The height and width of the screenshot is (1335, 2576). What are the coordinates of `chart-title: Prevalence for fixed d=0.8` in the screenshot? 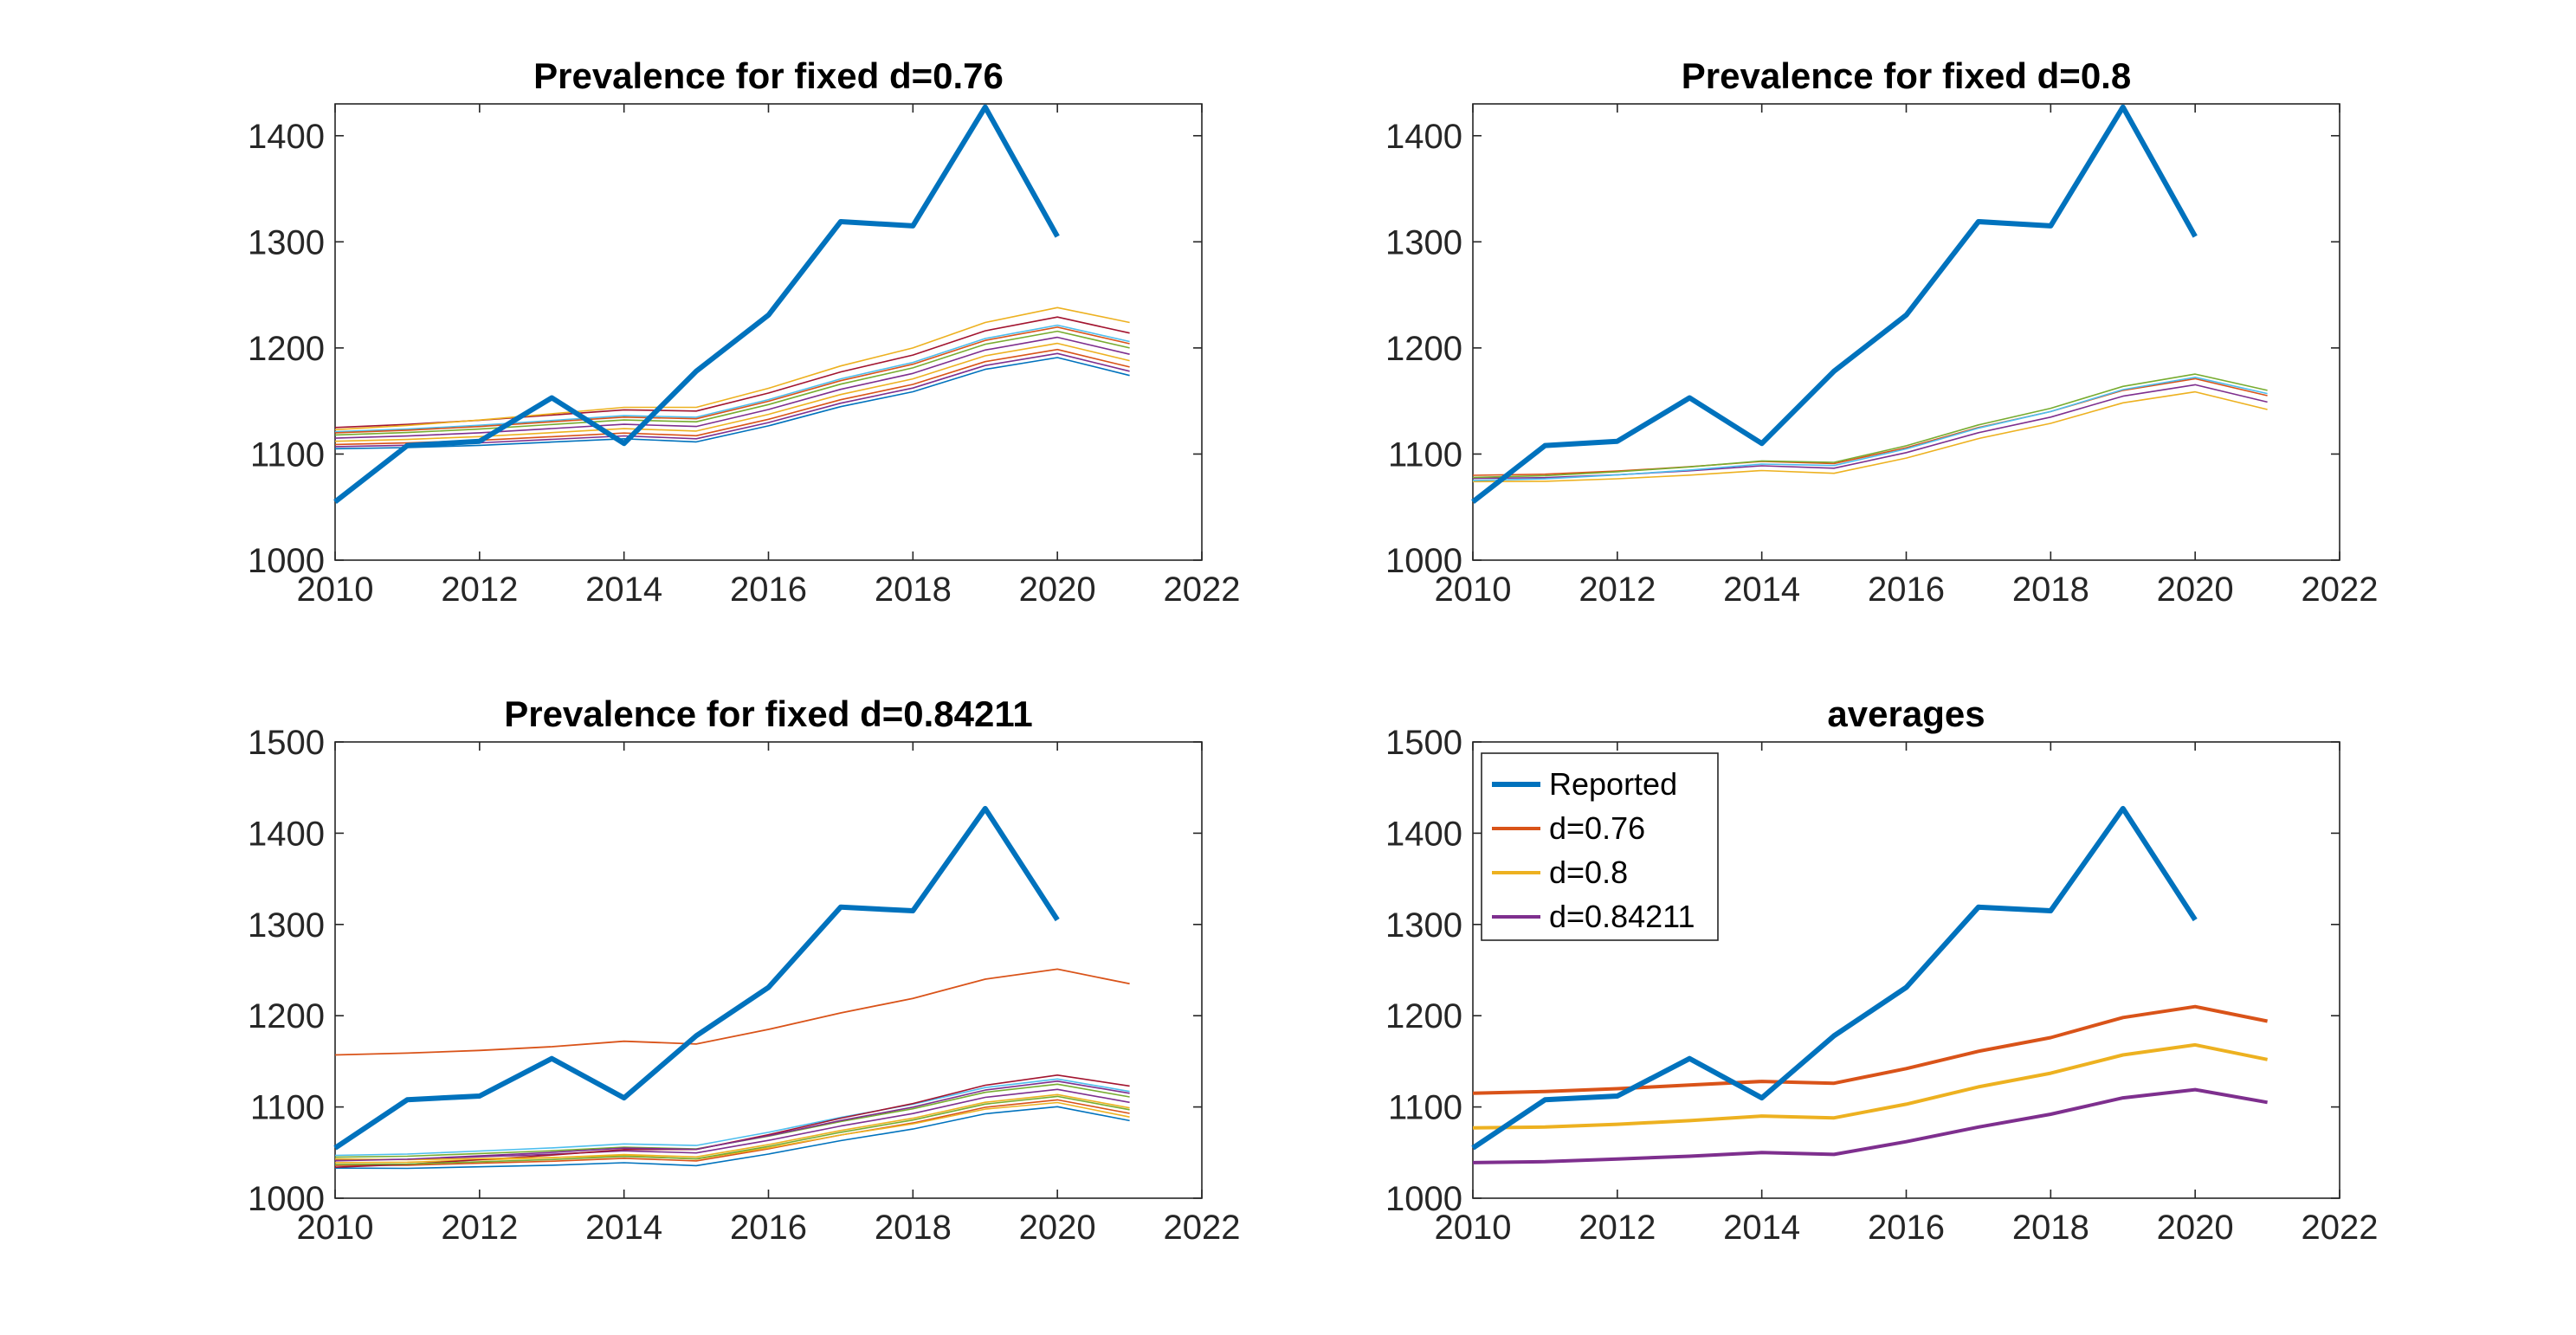 It's located at (1906, 75).